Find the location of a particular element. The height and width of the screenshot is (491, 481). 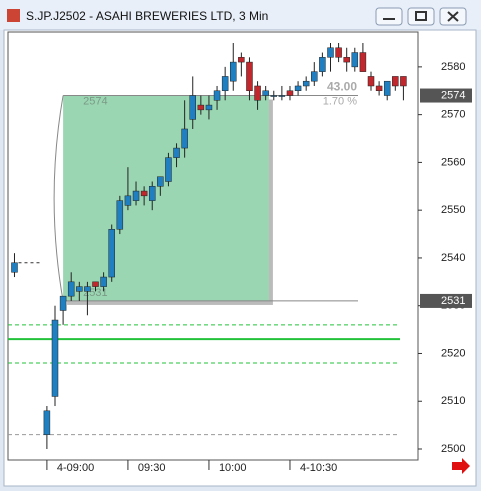

y-tick-label: 2570 is located at coordinates (453, 115).